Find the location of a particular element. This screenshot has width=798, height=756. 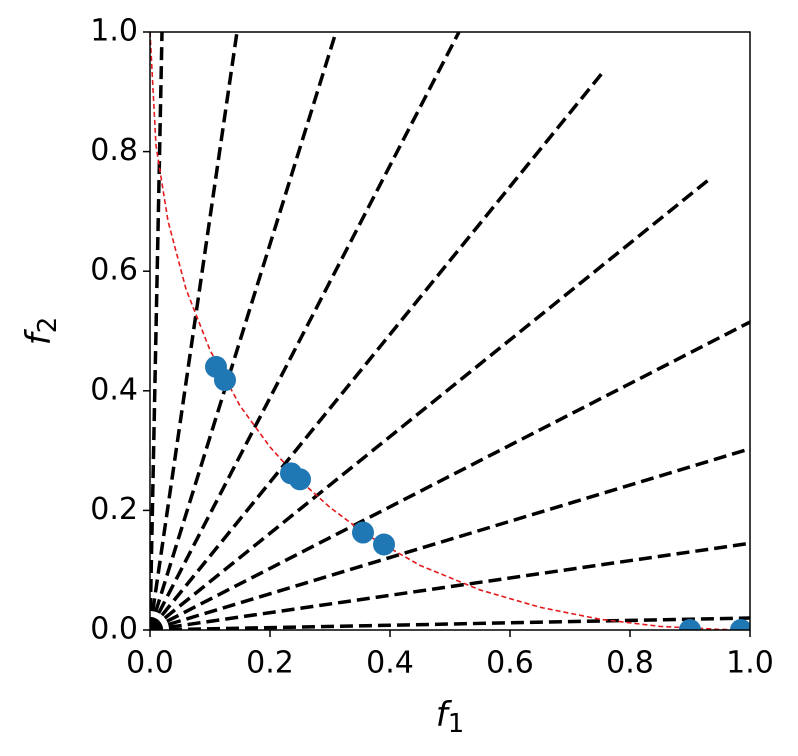

y-label-subscript: 2 is located at coordinates (48, 325).